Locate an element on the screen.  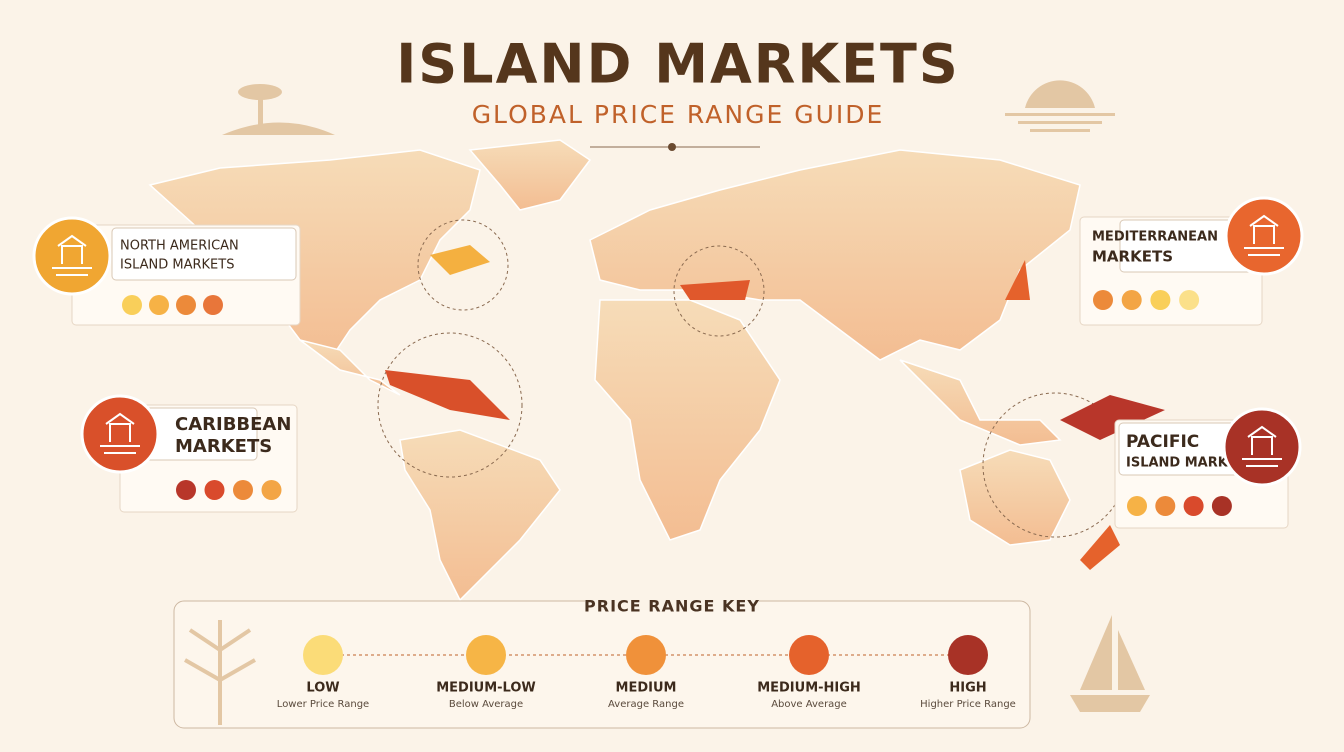
key-sub: Higher Price Range is located at coordinates (968, 704).